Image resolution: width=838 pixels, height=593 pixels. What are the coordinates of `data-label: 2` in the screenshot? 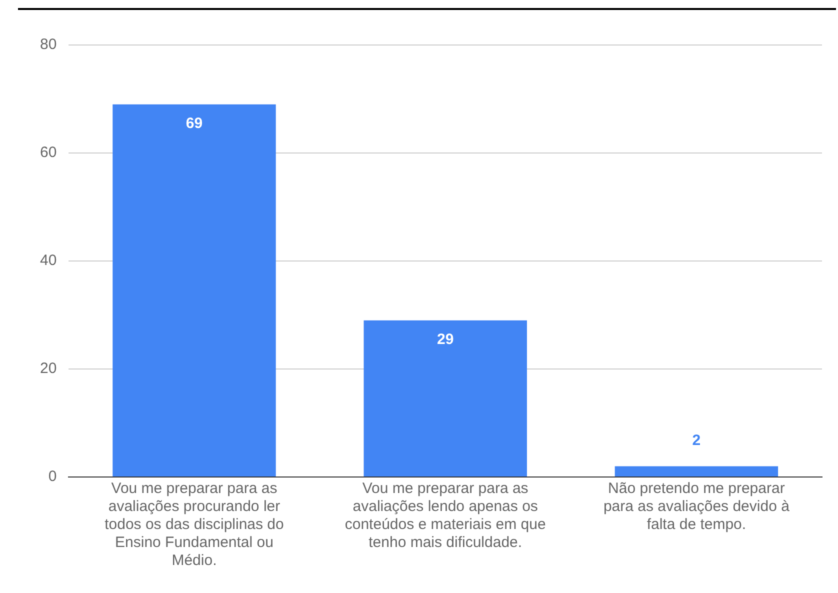 It's located at (696, 440).